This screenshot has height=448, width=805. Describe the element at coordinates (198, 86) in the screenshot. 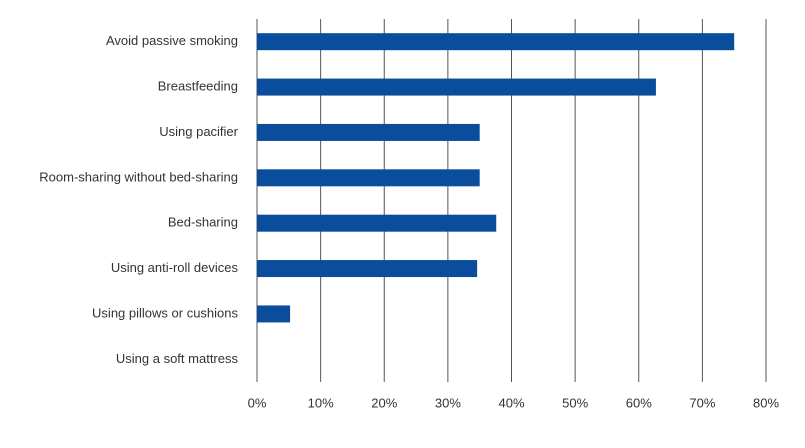

I see `y-tick-label: Breastfeeding` at that location.